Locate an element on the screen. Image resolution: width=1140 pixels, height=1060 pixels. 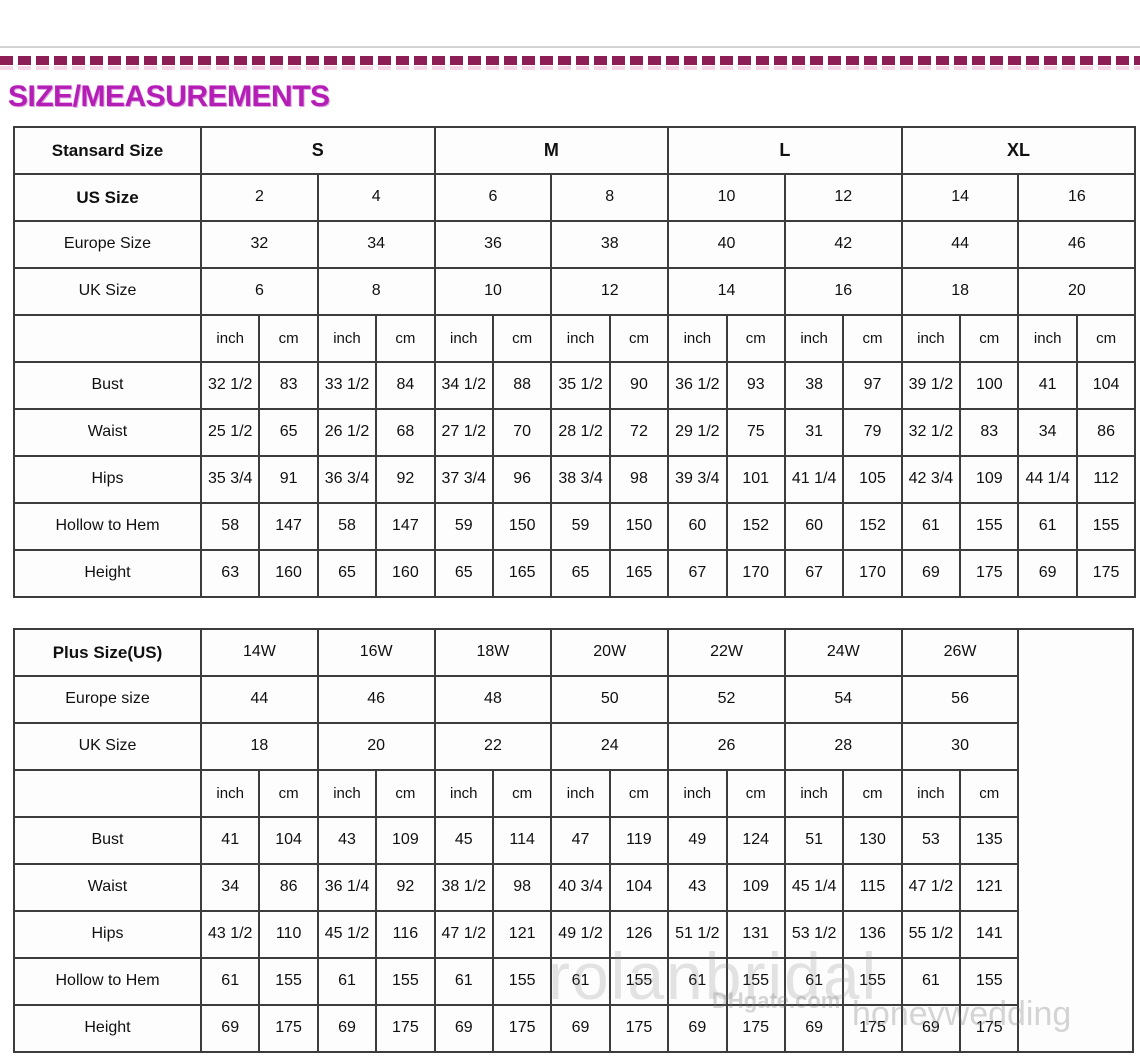
measurement-cell: 28 1/2 is located at coordinates (580, 432).